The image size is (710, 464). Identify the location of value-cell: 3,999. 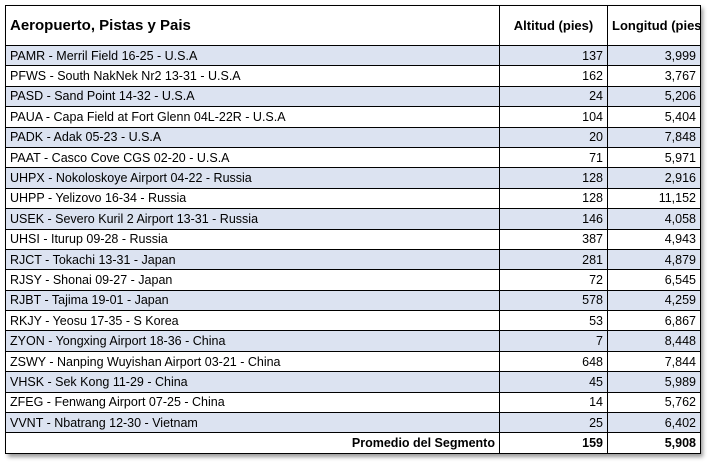
(654, 55).